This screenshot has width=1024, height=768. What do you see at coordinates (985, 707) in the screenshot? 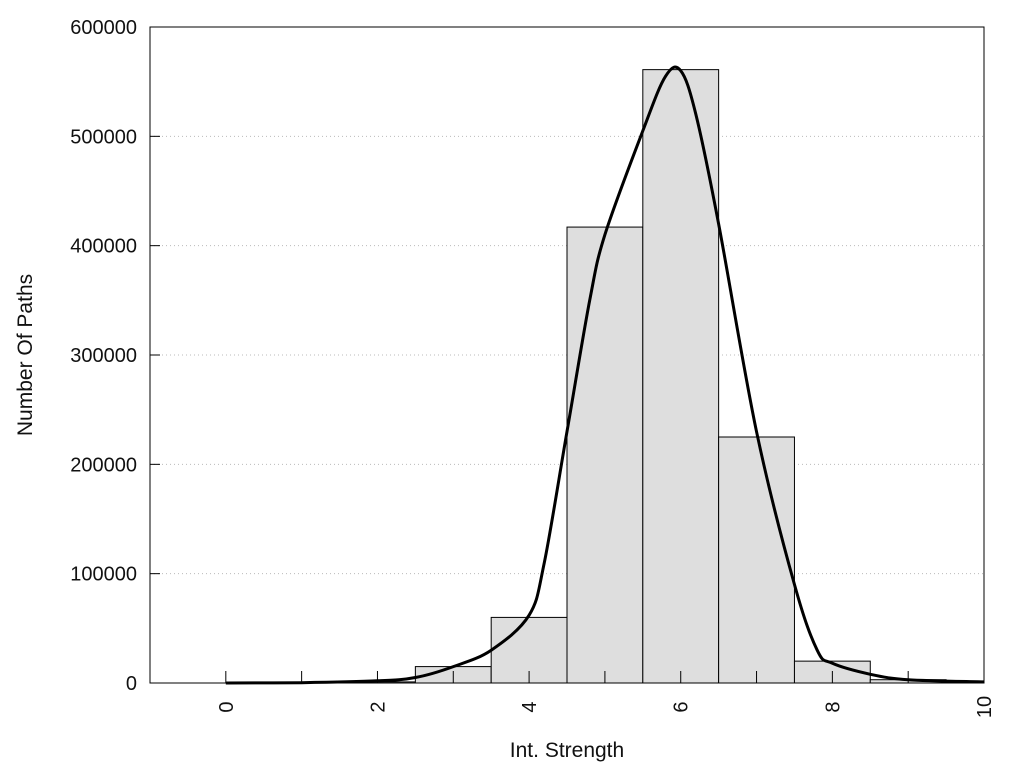
I see `x-tick-label-10: 10` at bounding box center [985, 707].